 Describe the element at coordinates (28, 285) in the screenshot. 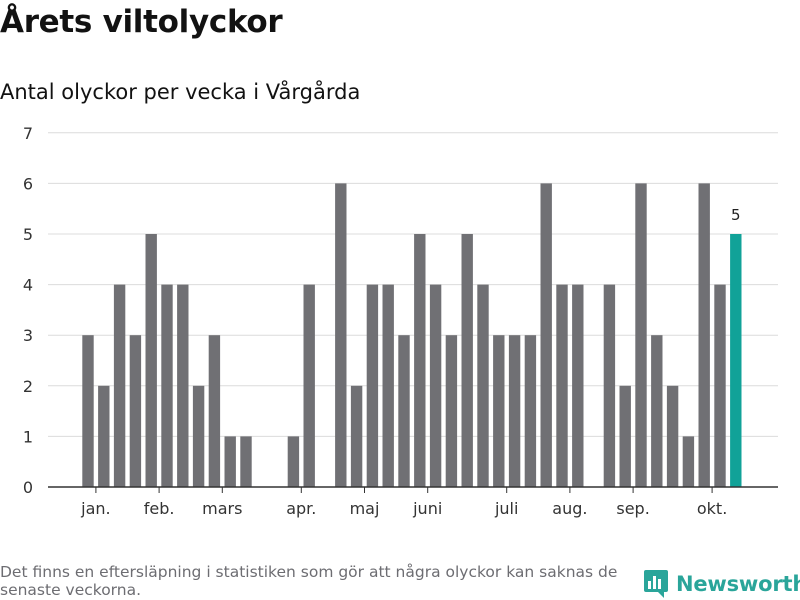

I see `y-tick-label: 4` at that location.